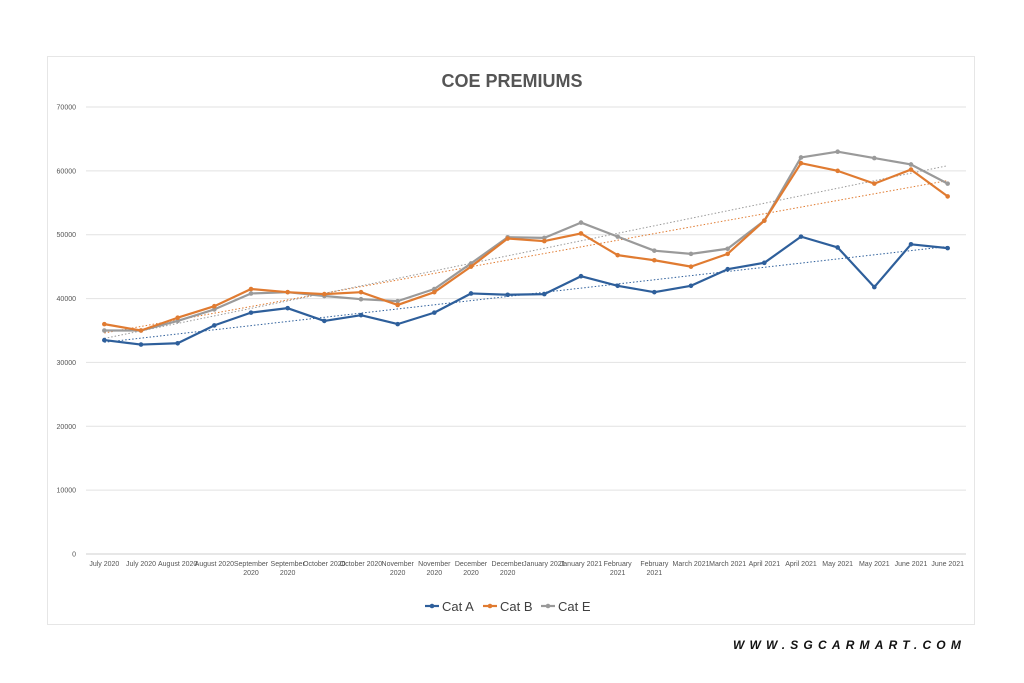  I want to click on legend-label: Cat E, so click(574, 606).